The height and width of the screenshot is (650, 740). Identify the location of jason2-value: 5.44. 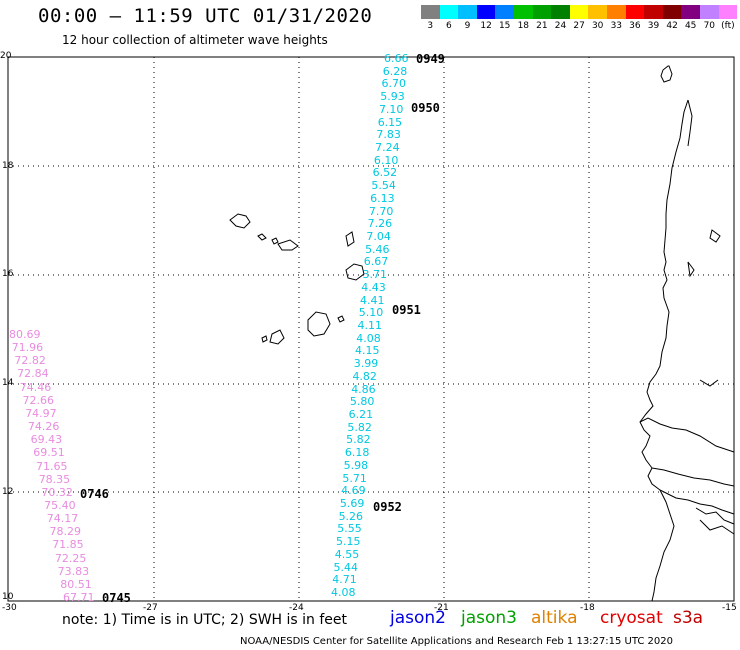
(346, 567).